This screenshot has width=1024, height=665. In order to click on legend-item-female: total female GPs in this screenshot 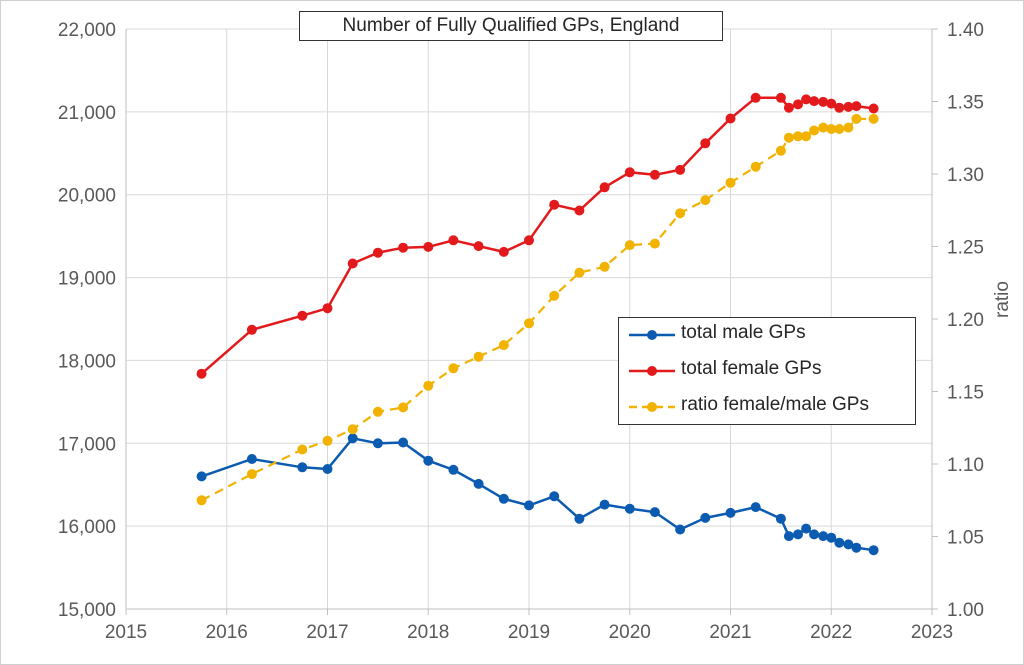, I will do `click(767, 371)`.